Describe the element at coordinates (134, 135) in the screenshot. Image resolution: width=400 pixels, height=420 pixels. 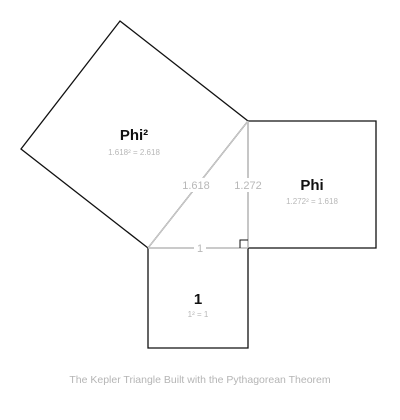
I see `hypotenuse-square-label: Phi²` at that location.